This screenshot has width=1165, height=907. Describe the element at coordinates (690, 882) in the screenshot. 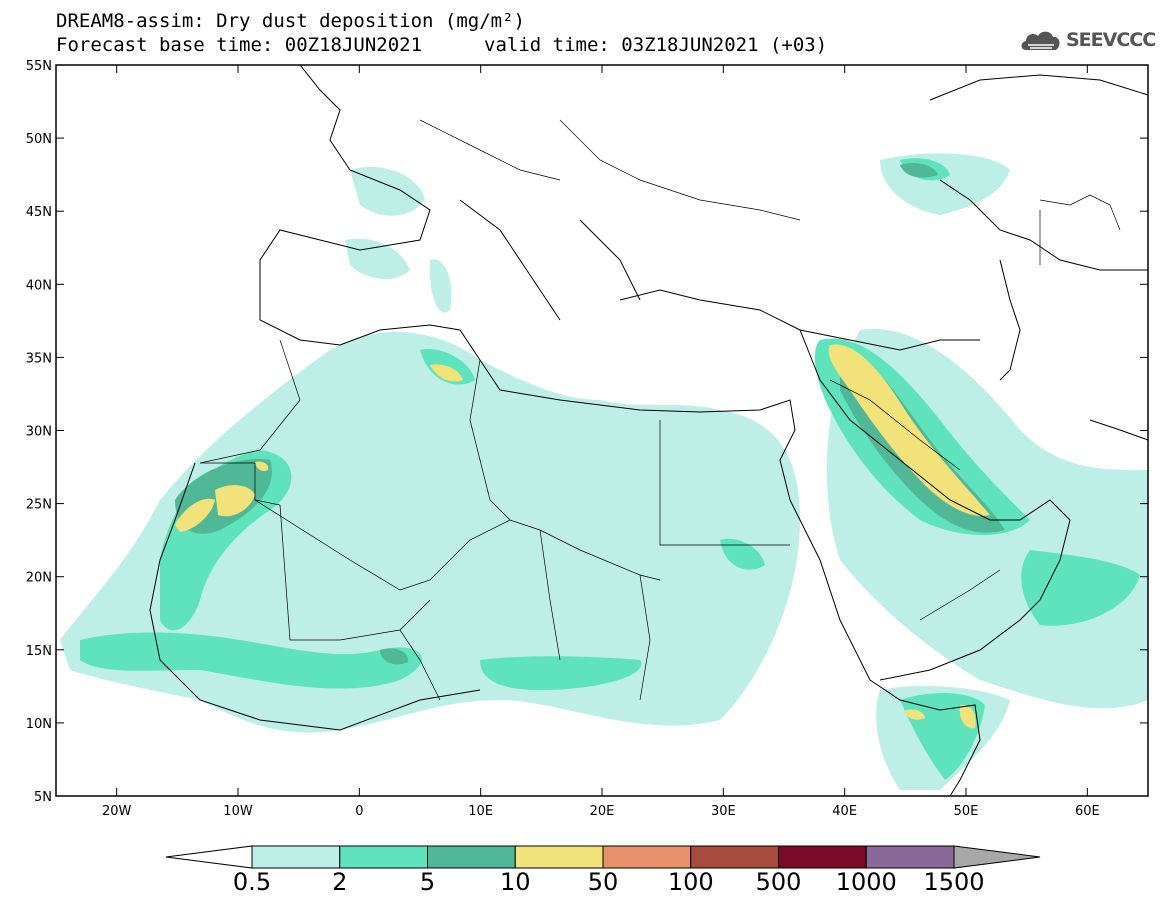

I see `colorbar-label: 100` at that location.